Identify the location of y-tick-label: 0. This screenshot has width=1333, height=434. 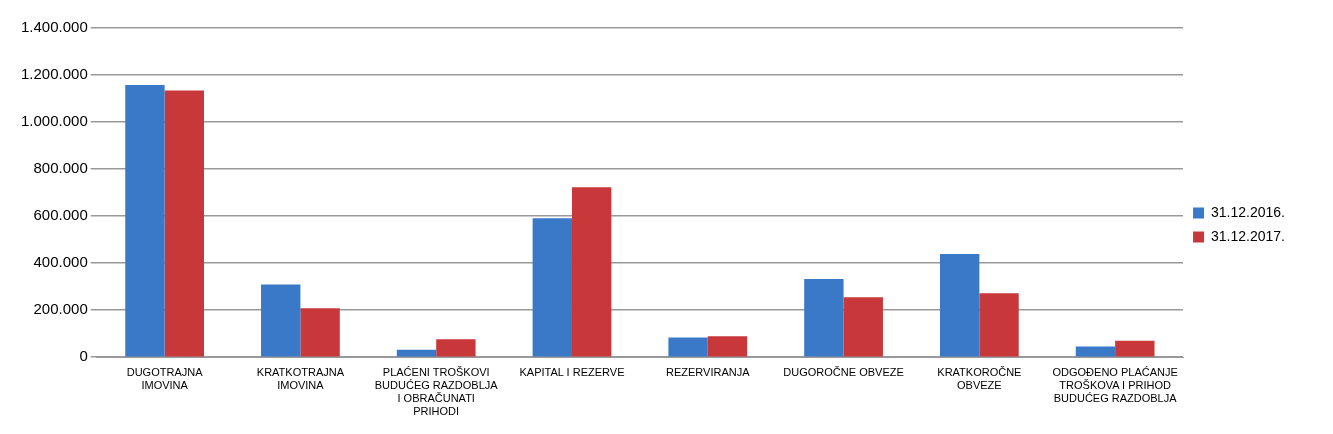
(83, 356).